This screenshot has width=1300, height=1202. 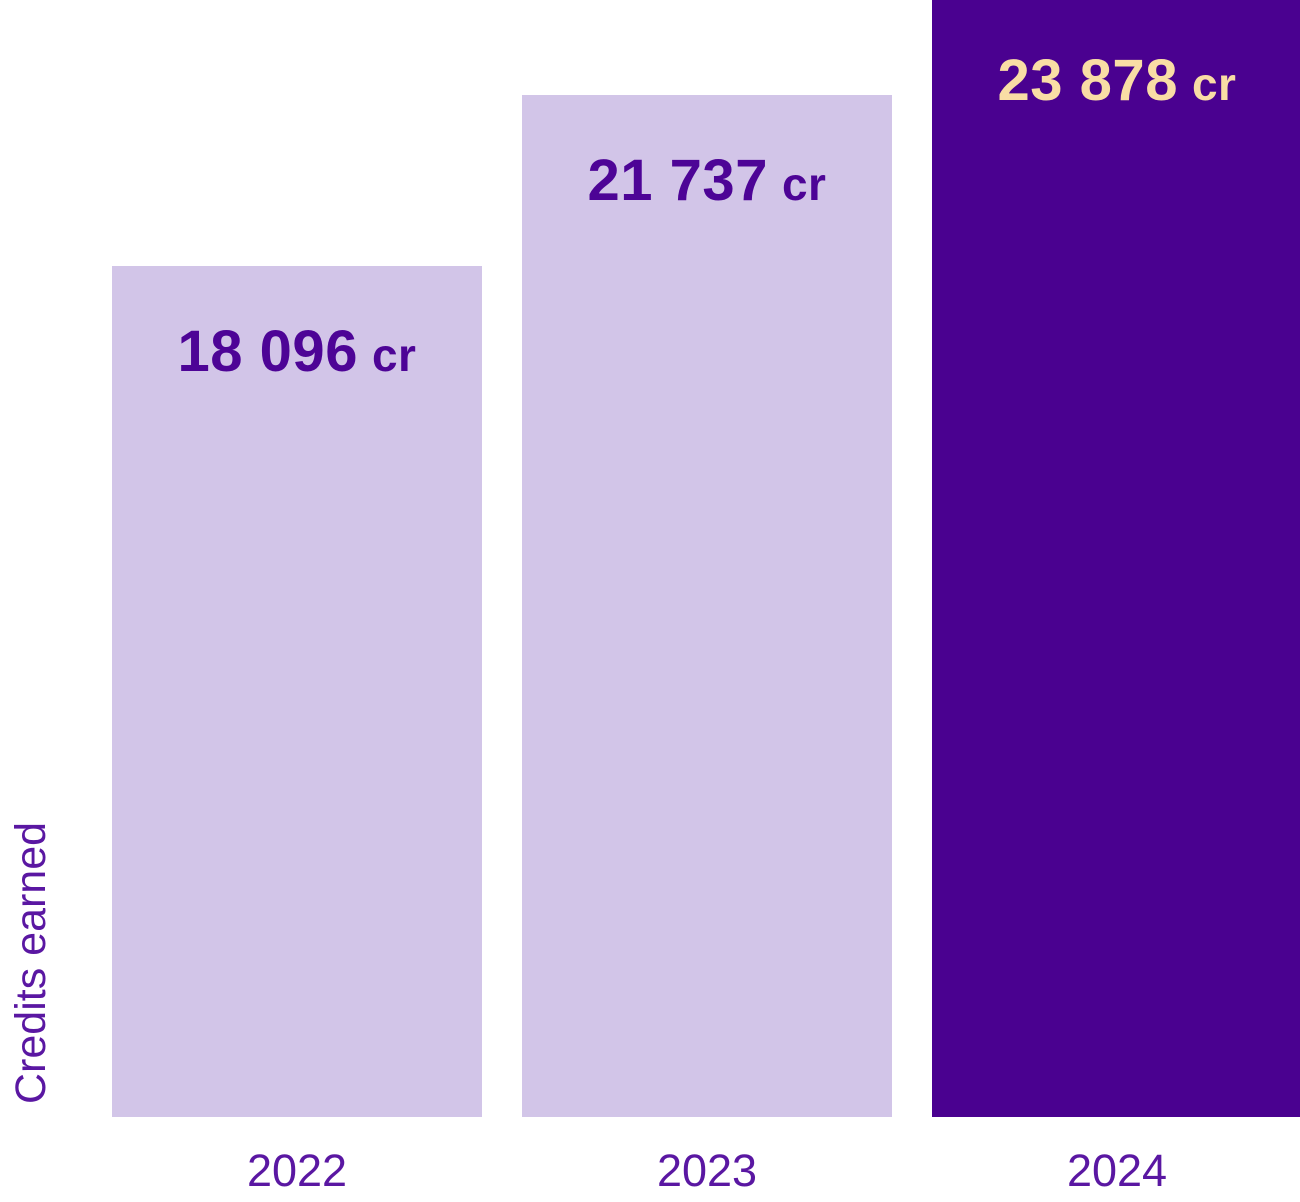 I want to click on bar-value-number: 18 096, so click(x=267, y=351).